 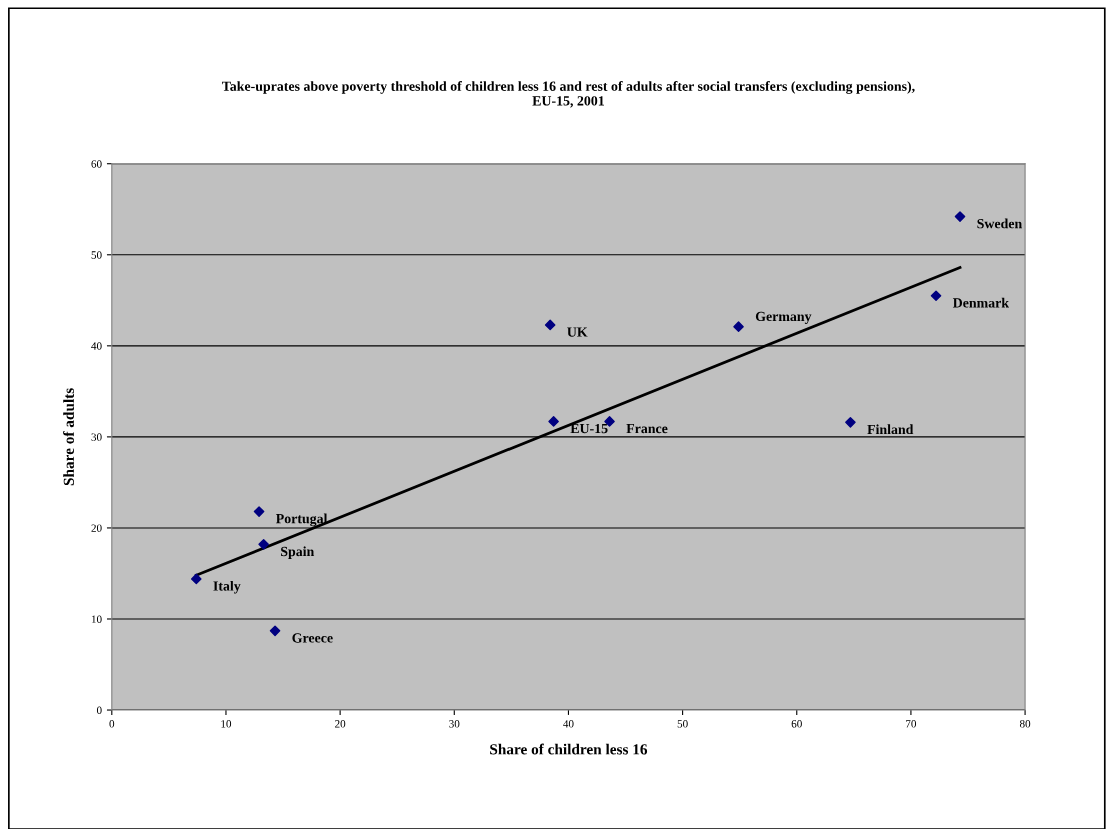 I want to click on annotation: Greece, so click(x=312, y=638).